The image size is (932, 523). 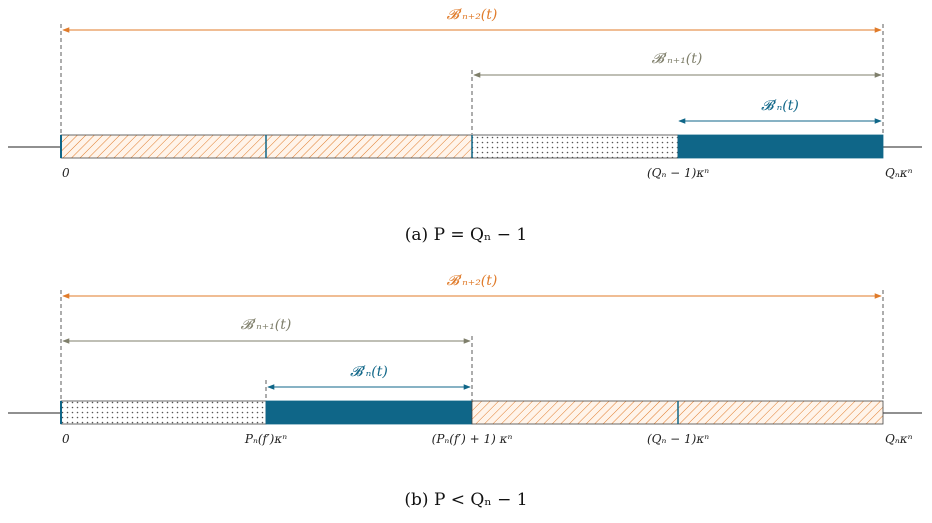 What do you see at coordinates (899, 439) in the screenshot?
I see `tick-label-b-qn: Qₙκⁿ` at bounding box center [899, 439].